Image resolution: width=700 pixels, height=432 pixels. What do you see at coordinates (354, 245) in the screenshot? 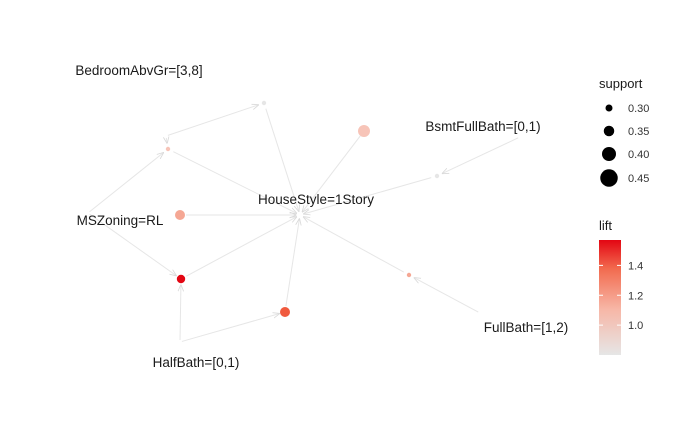
I see `edge-r8-housestyle` at bounding box center [354, 245].